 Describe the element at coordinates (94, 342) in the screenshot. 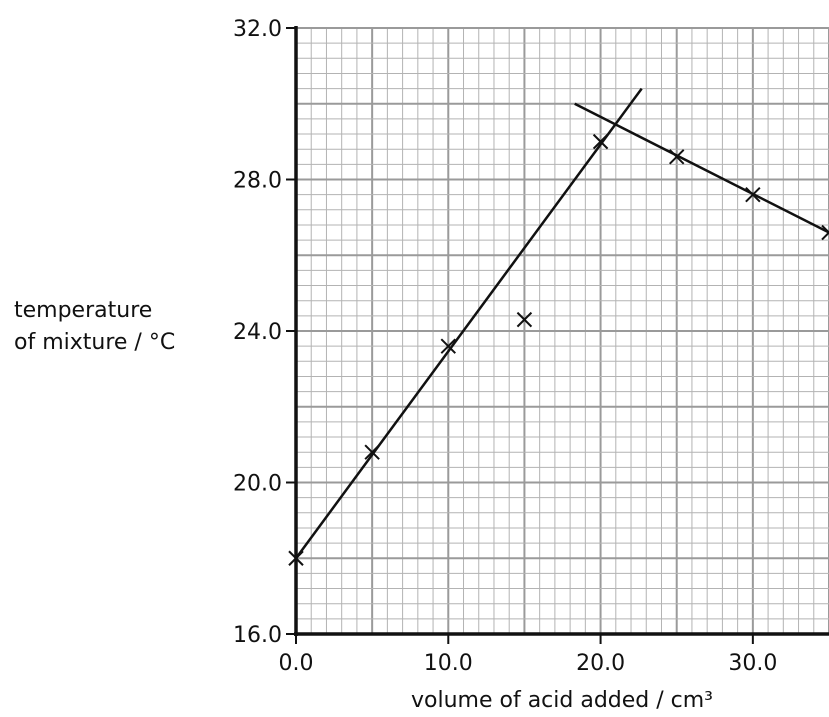

I see `y-axis-title-line-2: of mixture / °C` at that location.